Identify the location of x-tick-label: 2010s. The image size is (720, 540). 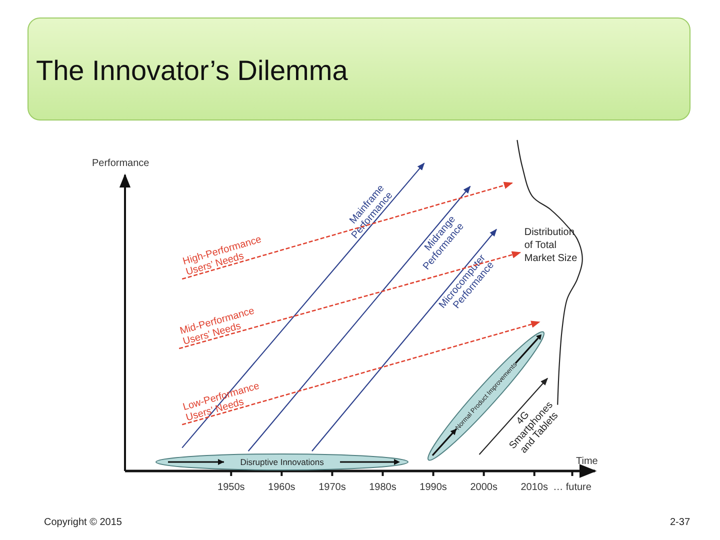
(534, 487).